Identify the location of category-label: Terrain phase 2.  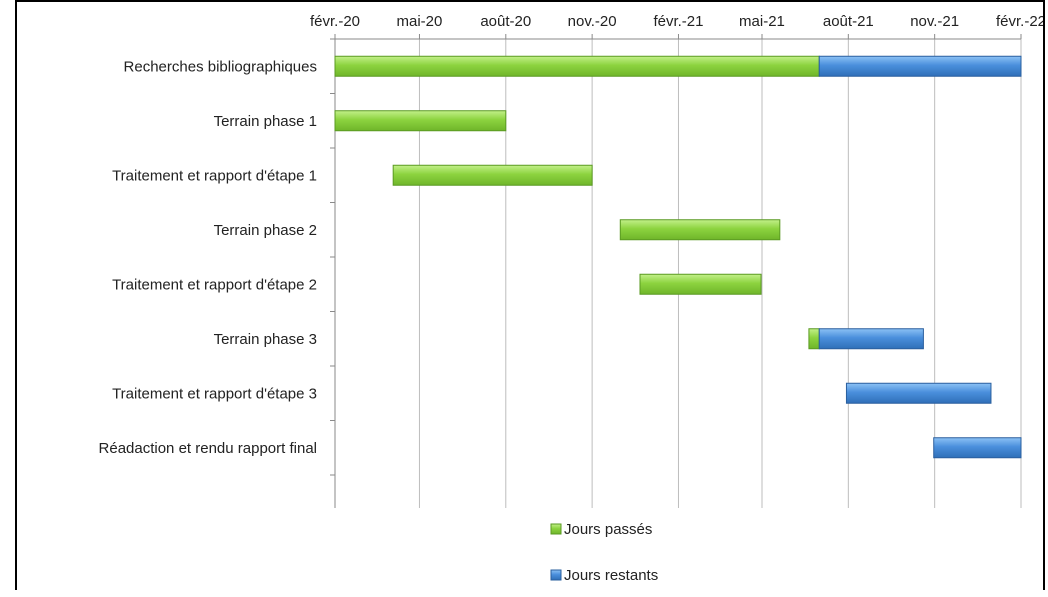
(265, 230).